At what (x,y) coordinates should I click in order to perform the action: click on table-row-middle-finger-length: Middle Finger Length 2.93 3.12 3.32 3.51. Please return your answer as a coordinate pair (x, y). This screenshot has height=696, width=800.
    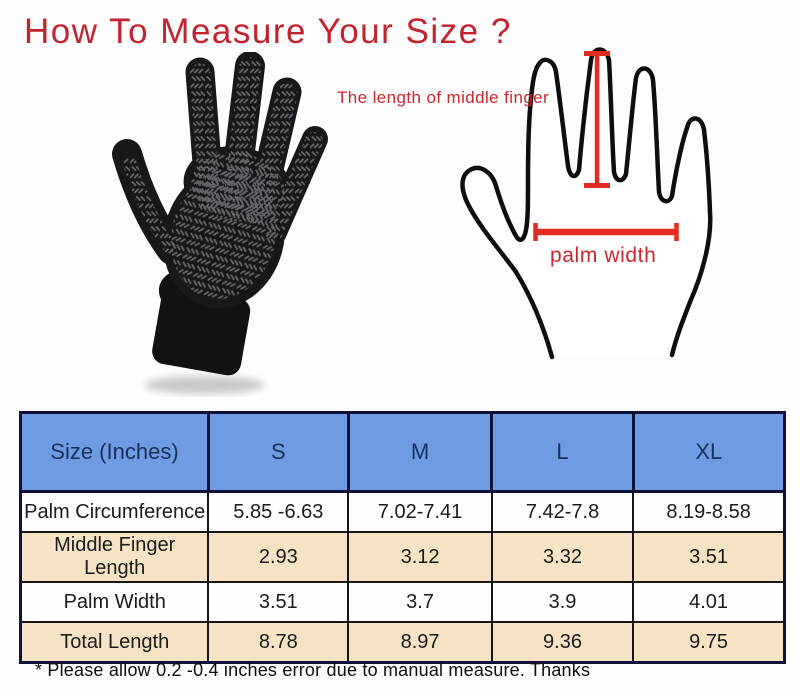
    Looking at the image, I should click on (402, 557).